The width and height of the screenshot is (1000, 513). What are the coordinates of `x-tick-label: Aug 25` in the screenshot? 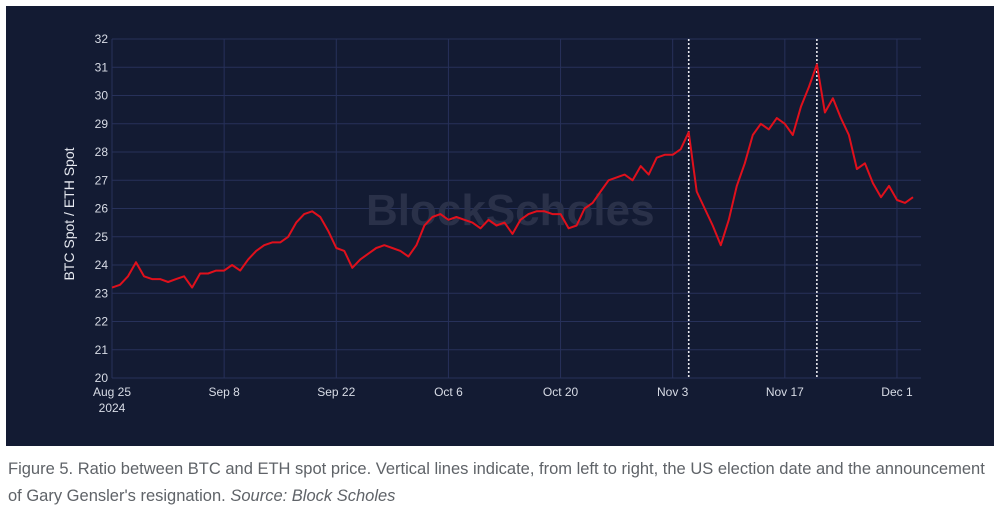 It's located at (112, 392).